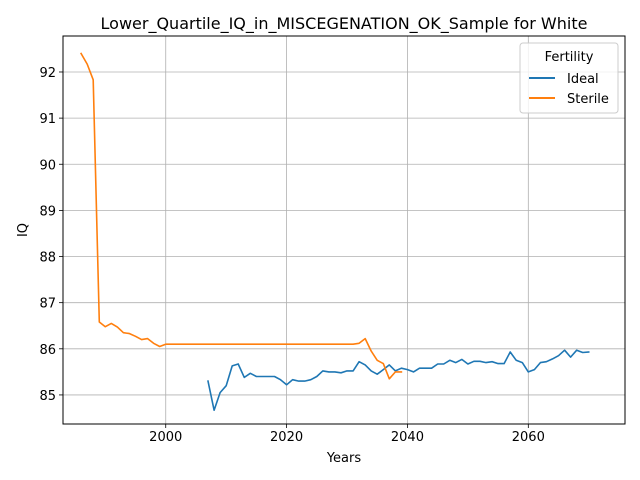  I want to click on legend-box, so click(569, 78).